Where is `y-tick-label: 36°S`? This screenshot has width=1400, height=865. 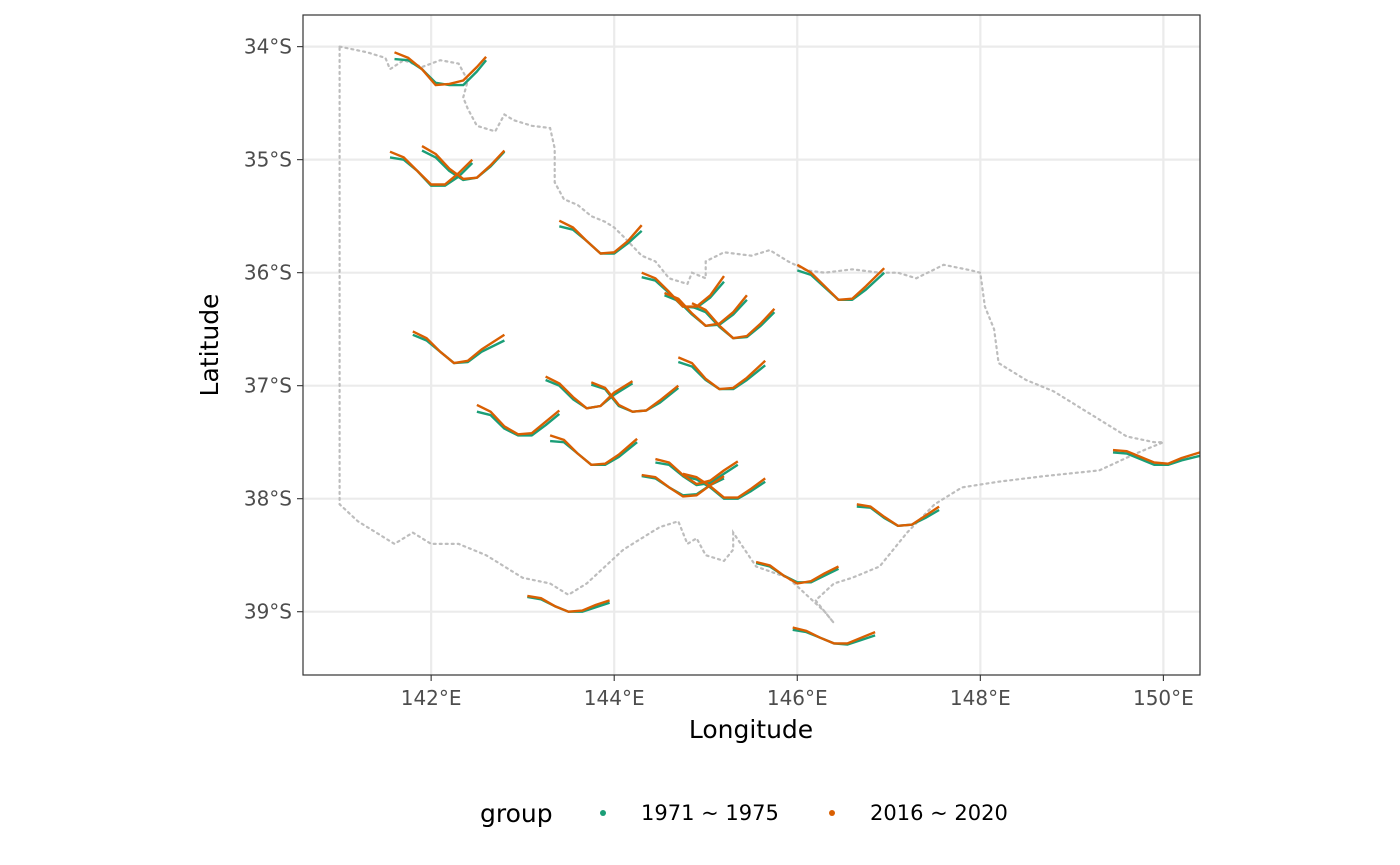 y-tick-label: 36°S is located at coordinates (268, 273).